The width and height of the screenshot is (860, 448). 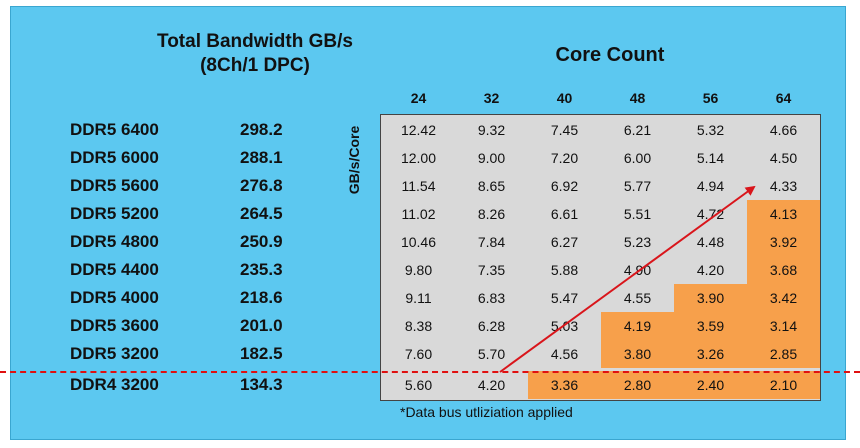 What do you see at coordinates (637, 242) in the screenshot?
I see `table-cell: 5.23` at bounding box center [637, 242].